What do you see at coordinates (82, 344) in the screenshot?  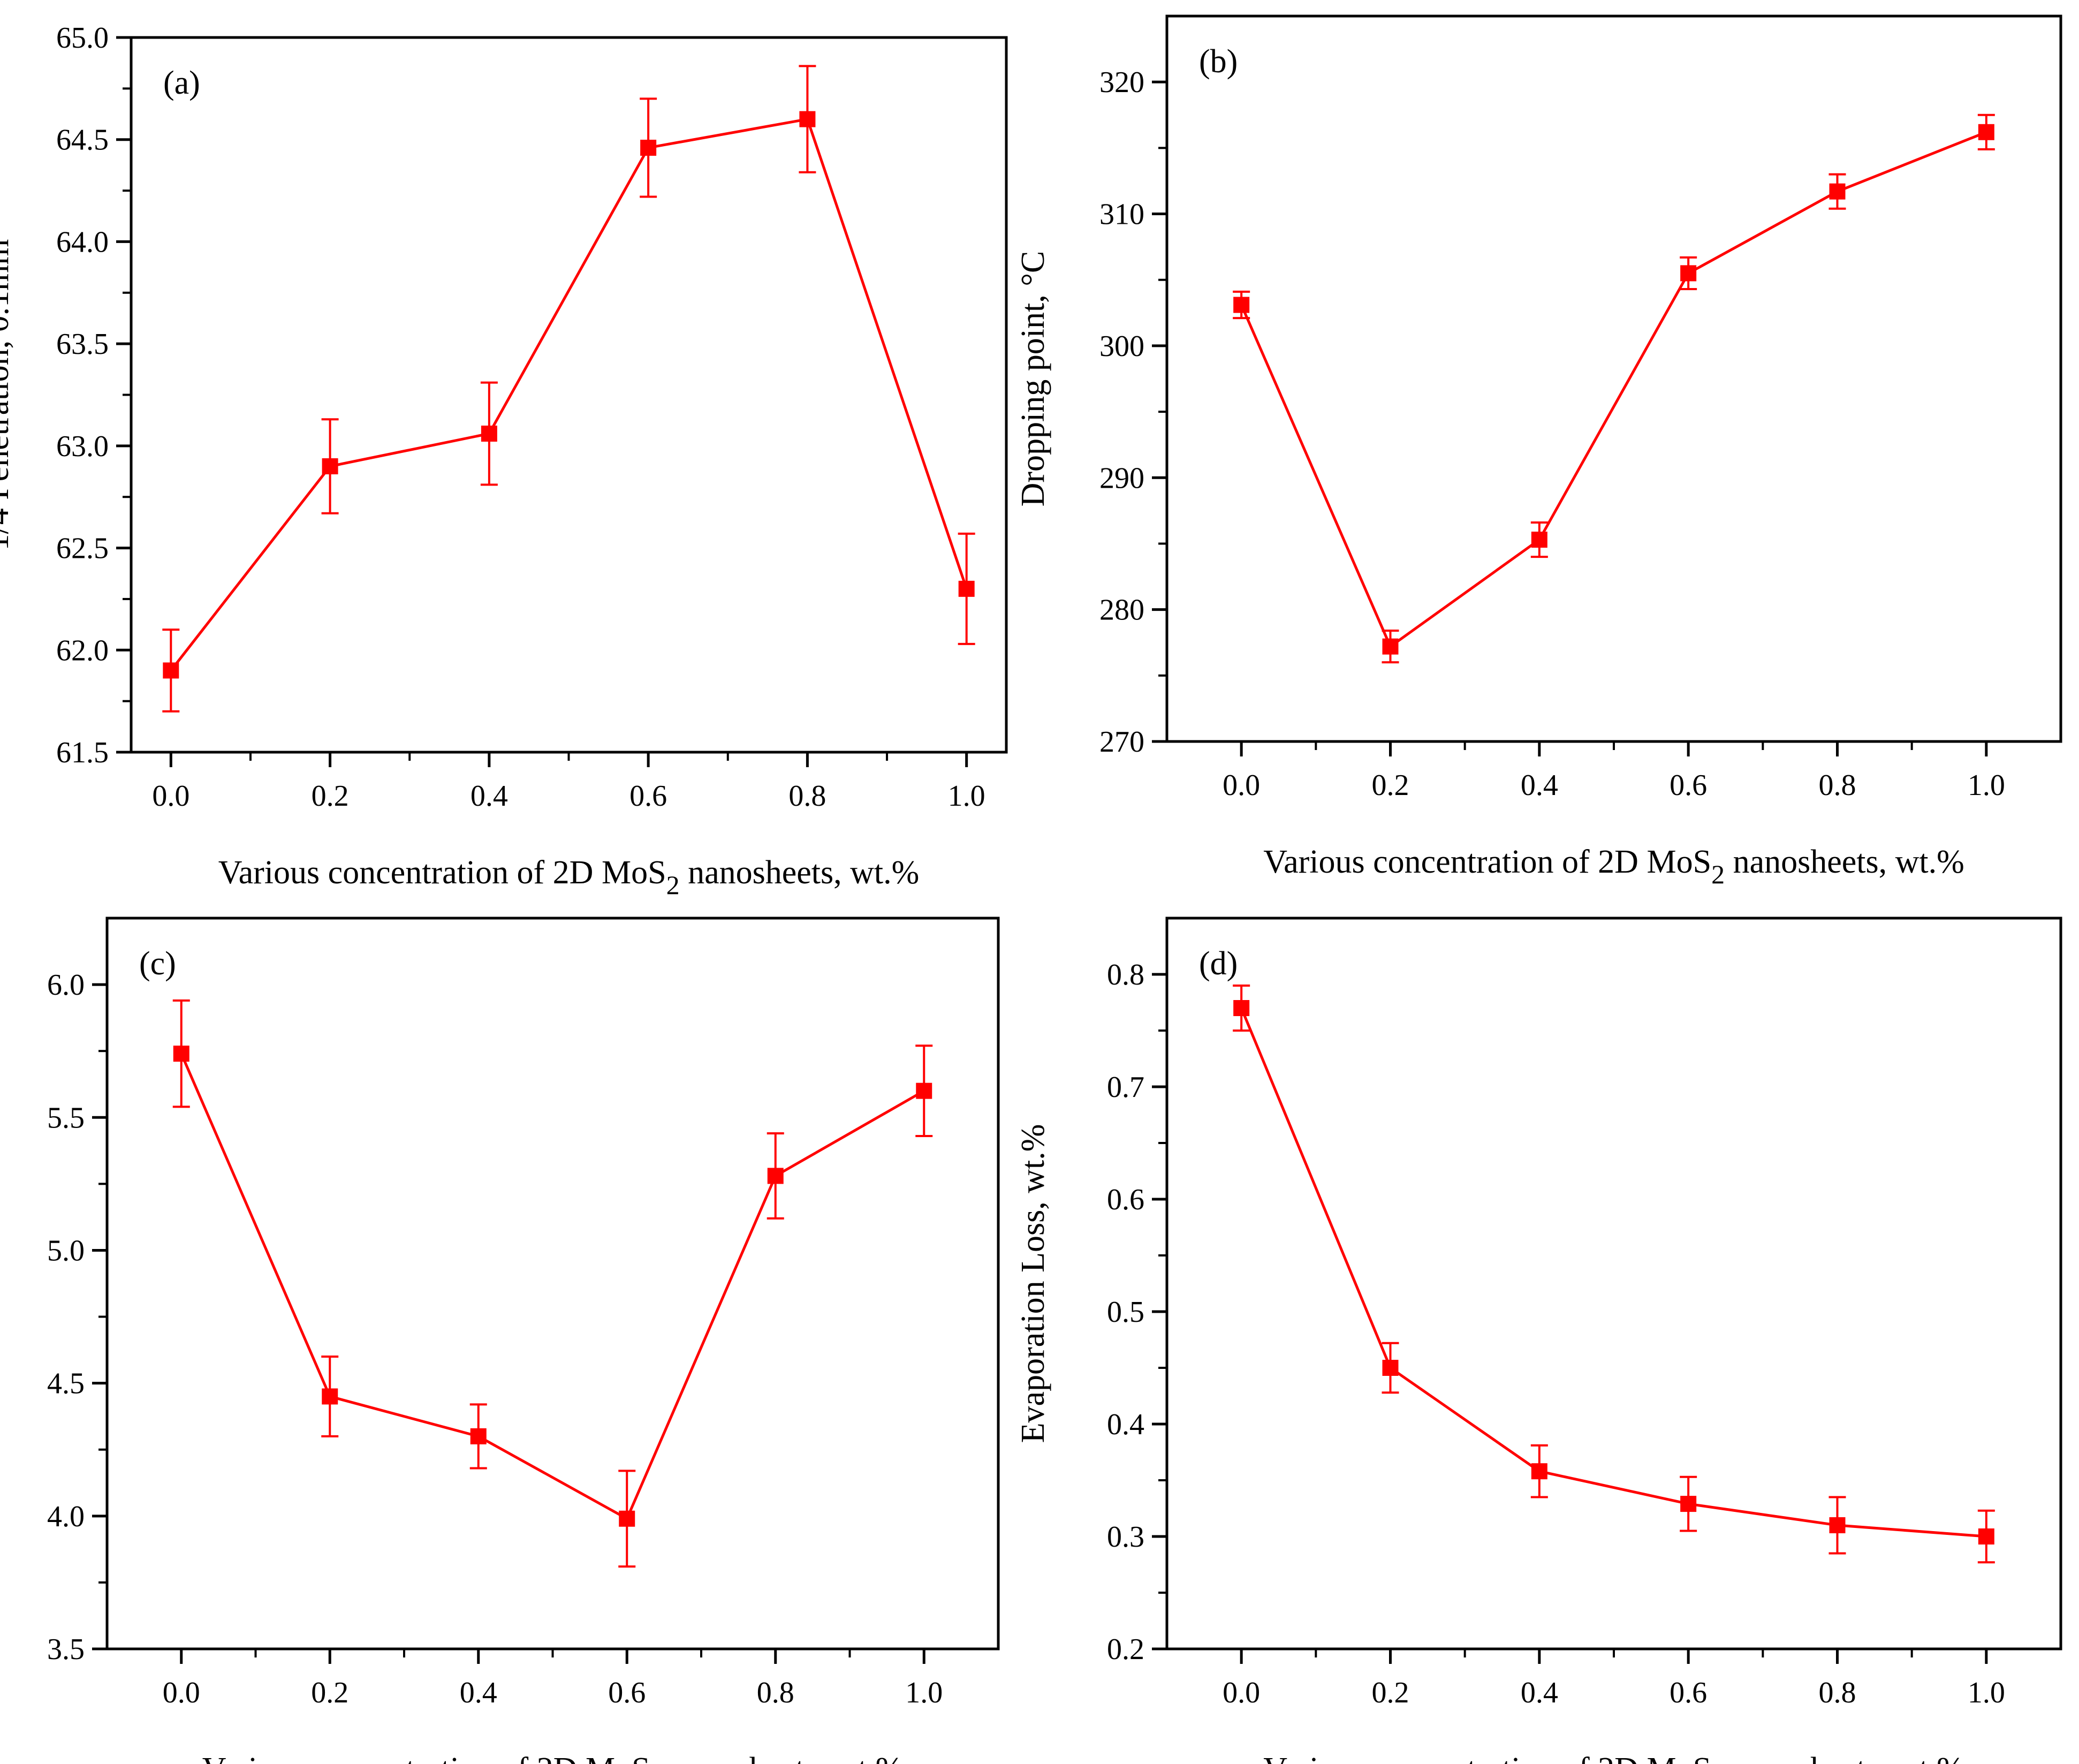 I see `y-tick-label: 63.5` at bounding box center [82, 344].